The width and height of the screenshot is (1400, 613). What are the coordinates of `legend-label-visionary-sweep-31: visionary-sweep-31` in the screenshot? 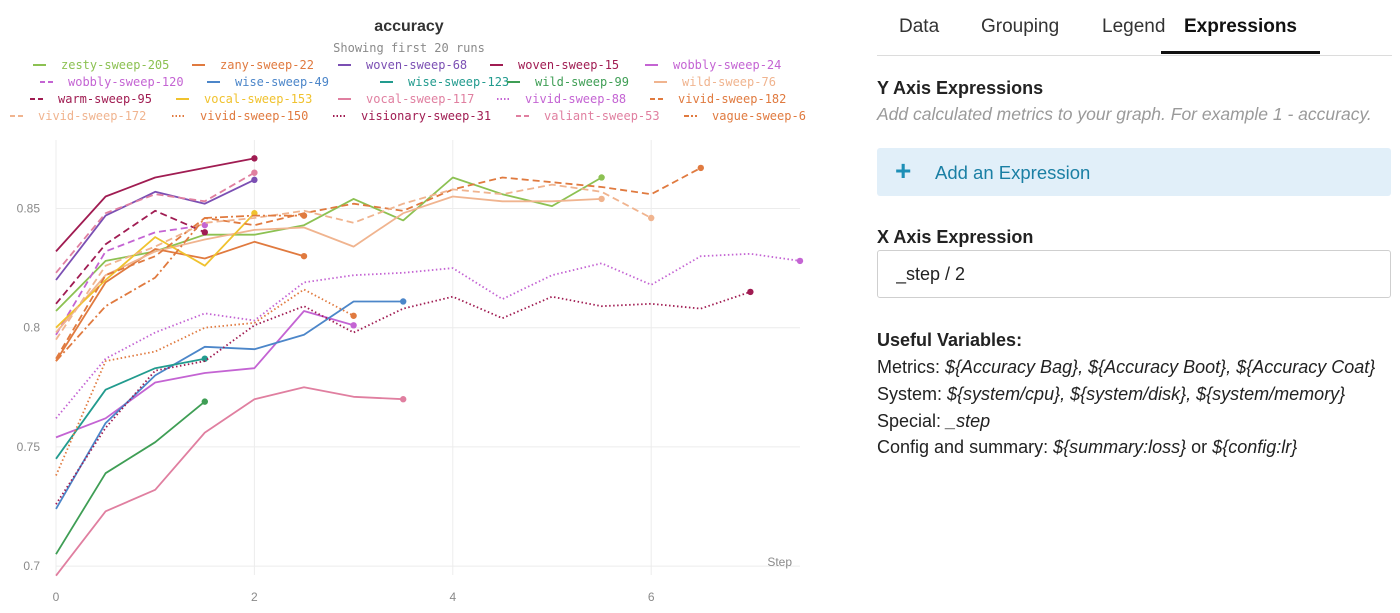 It's located at (426, 116).